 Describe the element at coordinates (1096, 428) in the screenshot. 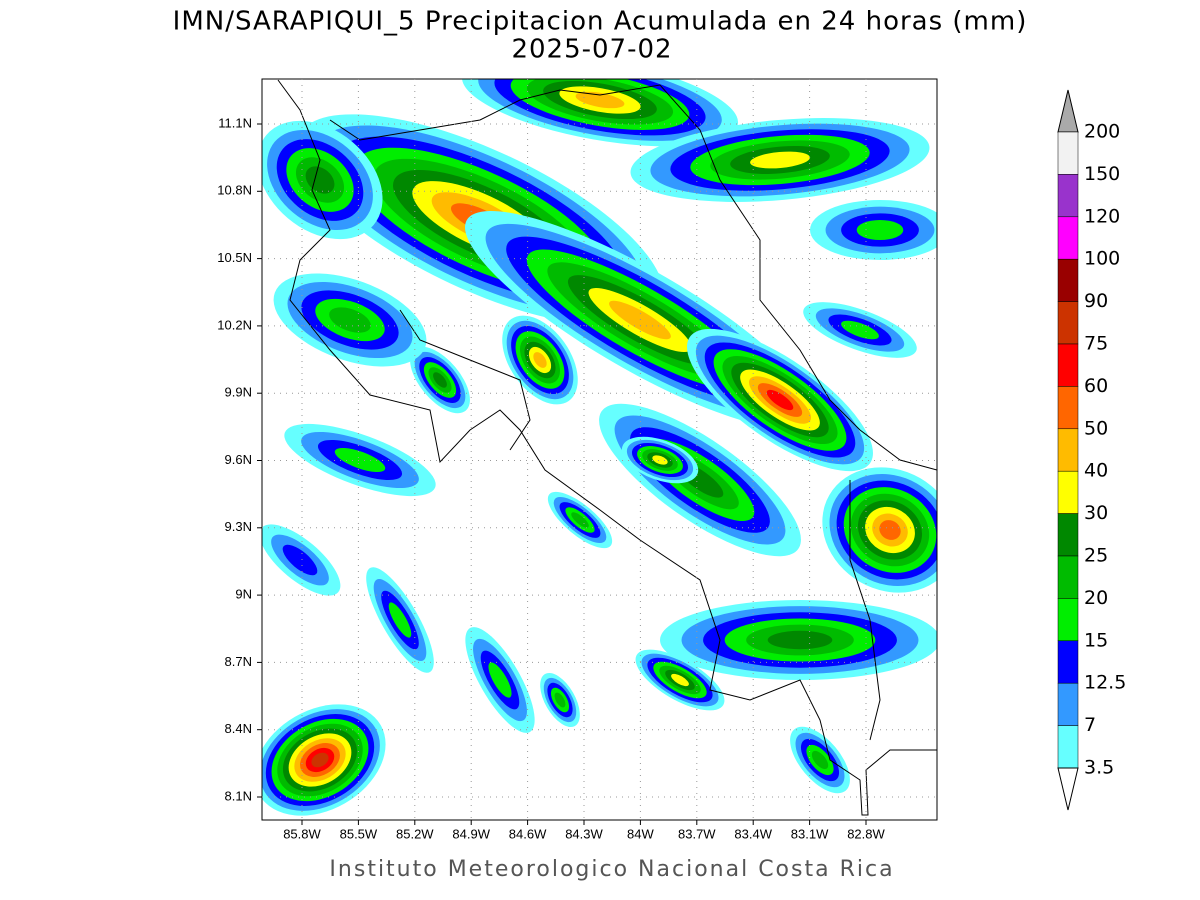

I see `colorbar-label: 50` at that location.